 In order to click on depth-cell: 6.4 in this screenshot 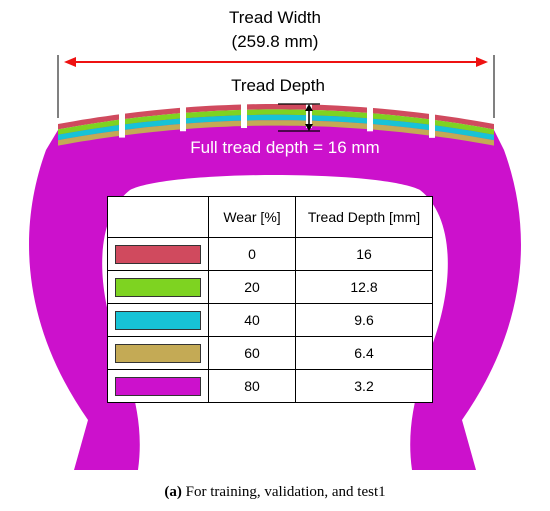, I will do `click(364, 353)`.